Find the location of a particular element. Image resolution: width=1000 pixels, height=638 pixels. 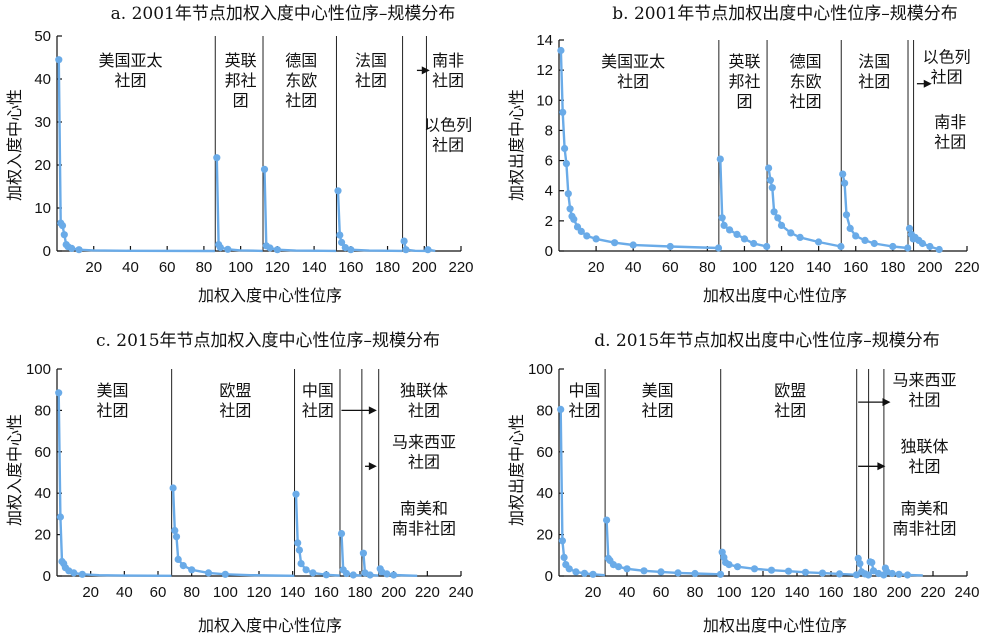

community-label: 中国社团 is located at coordinates (318, 400).